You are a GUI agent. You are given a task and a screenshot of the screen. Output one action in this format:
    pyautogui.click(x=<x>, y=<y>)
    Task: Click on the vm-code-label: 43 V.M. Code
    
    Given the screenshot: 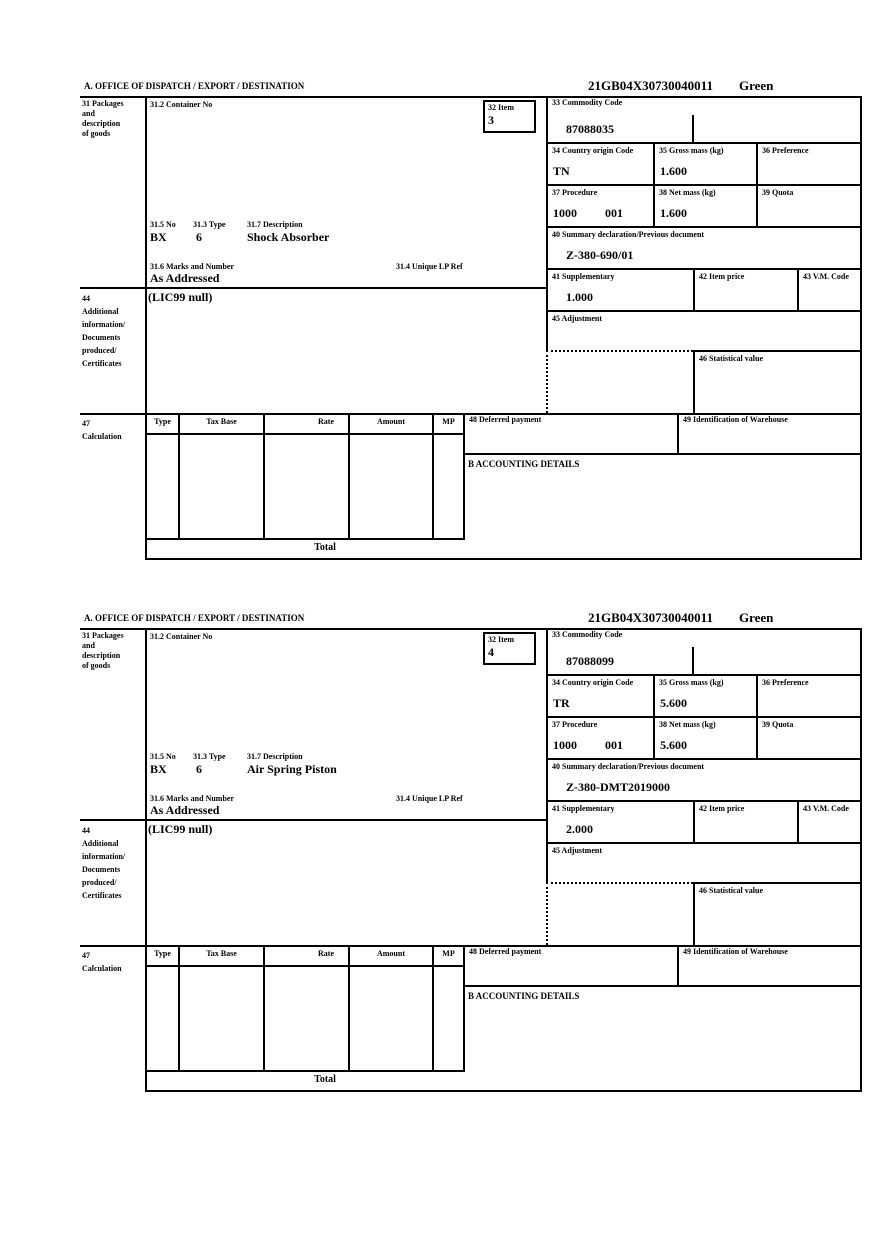 What is the action you would take?
    pyautogui.click(x=826, y=808)
    